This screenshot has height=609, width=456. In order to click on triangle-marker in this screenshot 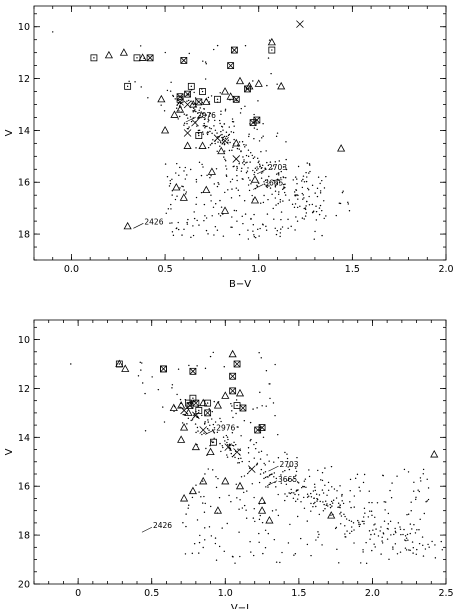, I will do `click(240, 485)`.